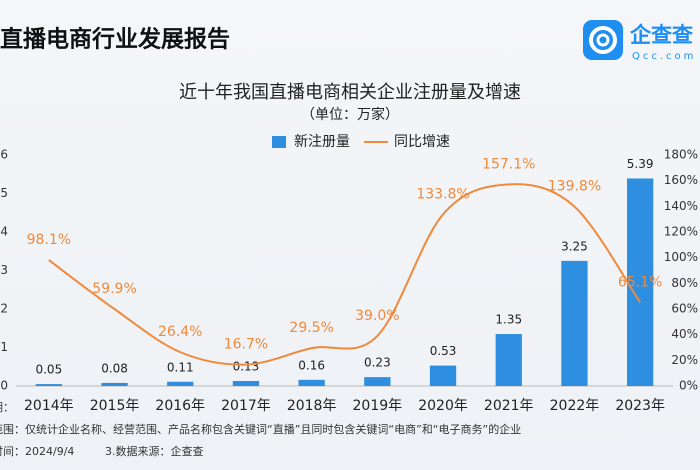  Describe the element at coordinates (115, 39) in the screenshot. I see `report-title: 直播电商行业发展报告` at that location.